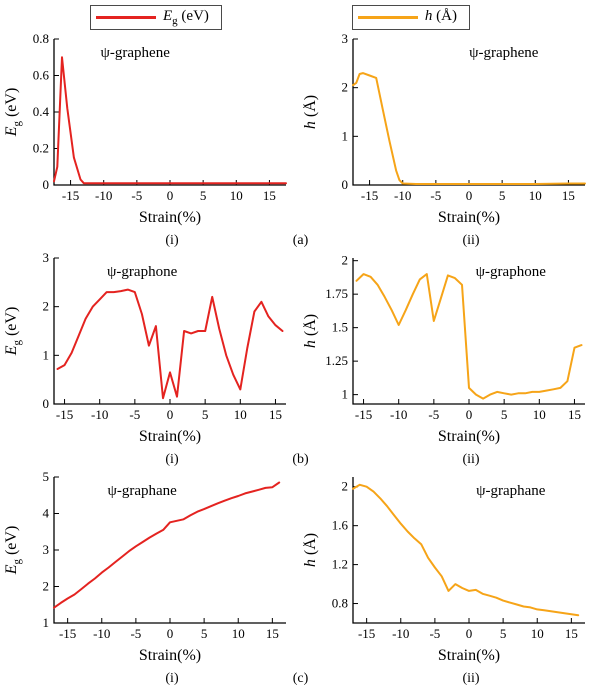 The image size is (601, 688). Describe the element at coordinates (340, 525) in the screenshot. I see `svg-text: 1.6` at that location.